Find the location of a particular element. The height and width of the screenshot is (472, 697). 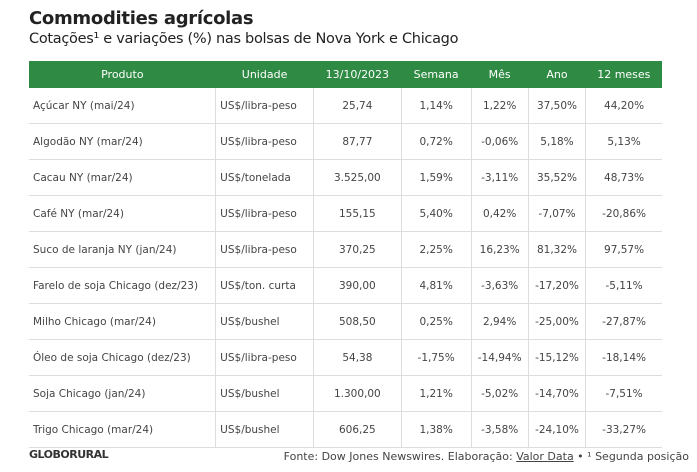

table-cell: Farelo de soja Chicago (dez/23) is located at coordinates (122, 285).